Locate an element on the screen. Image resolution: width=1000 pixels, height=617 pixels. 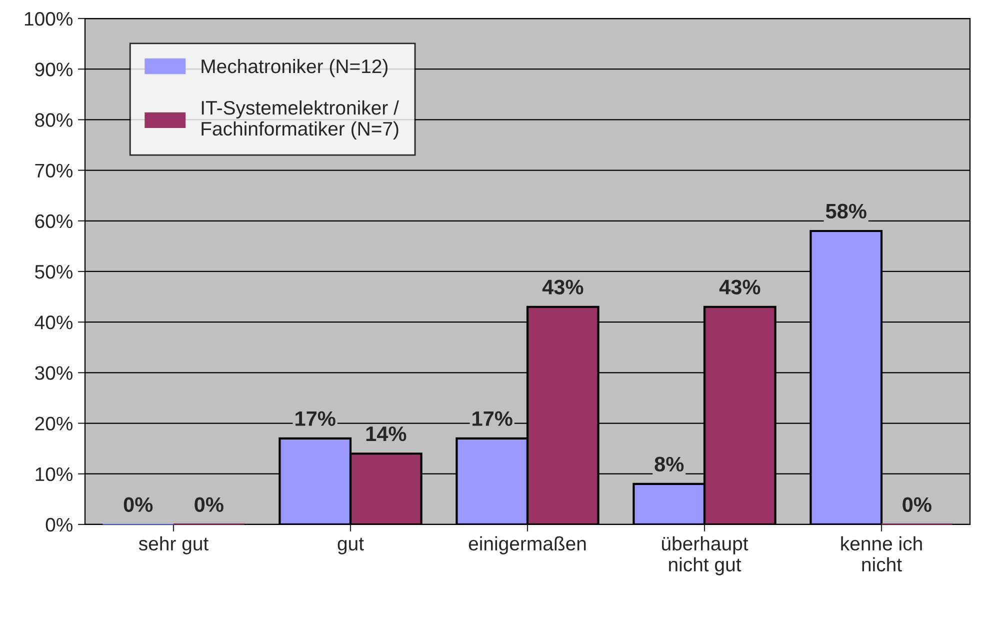
y-tick-label: 50% is located at coordinates (54, 271).